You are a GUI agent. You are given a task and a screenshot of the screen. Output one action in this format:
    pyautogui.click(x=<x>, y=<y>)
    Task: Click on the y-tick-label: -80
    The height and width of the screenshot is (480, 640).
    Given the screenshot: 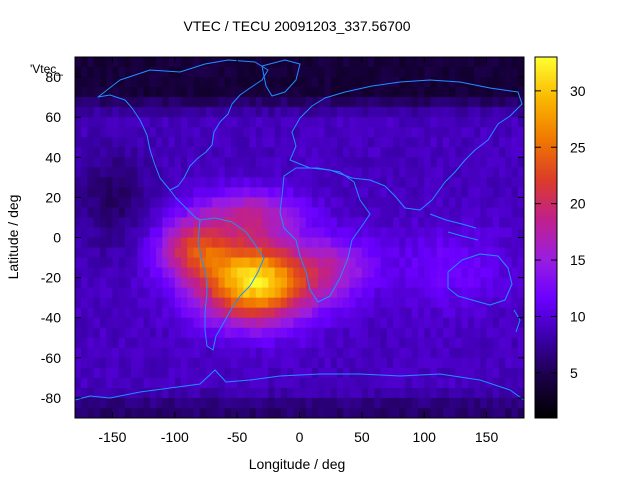 What is the action you would take?
    pyautogui.click(x=51, y=398)
    